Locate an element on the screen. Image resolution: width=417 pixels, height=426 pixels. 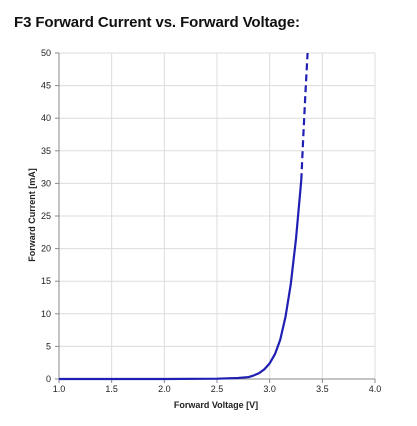
dashed-extrapolation-line is located at coordinates (304, 116).